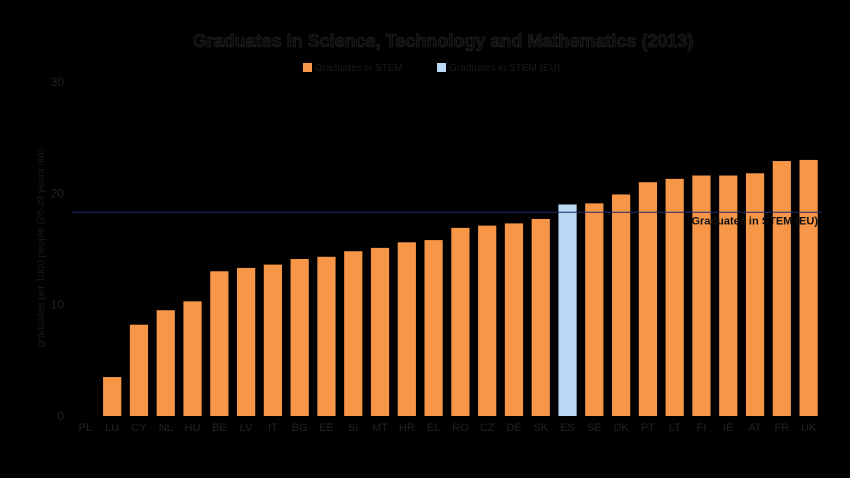 The width and height of the screenshot is (850, 478). What do you see at coordinates (514, 319) in the screenshot?
I see `bar-de` at bounding box center [514, 319].